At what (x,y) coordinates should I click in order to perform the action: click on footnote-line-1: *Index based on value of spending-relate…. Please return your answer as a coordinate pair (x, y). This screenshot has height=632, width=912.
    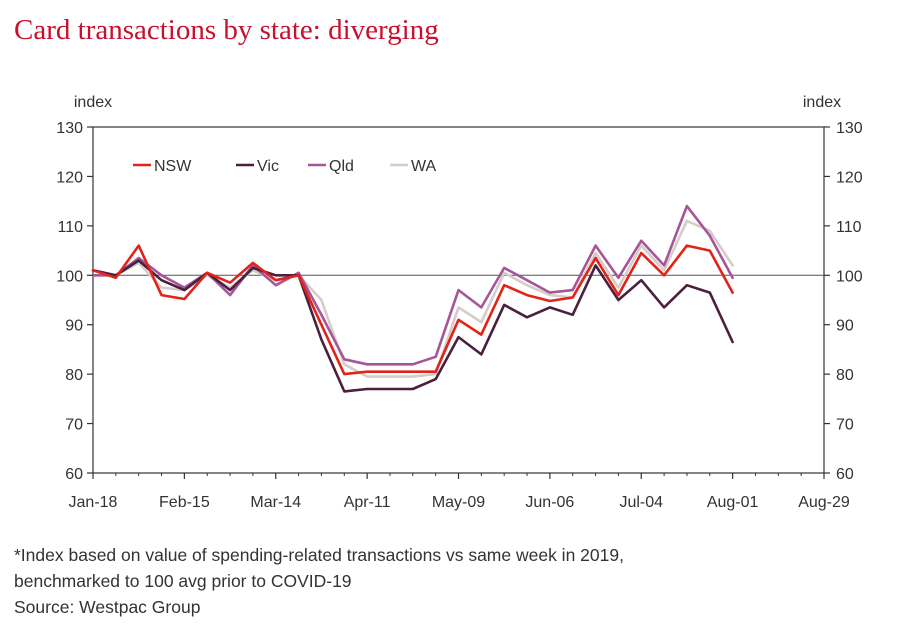
    Looking at the image, I should click on (319, 555).